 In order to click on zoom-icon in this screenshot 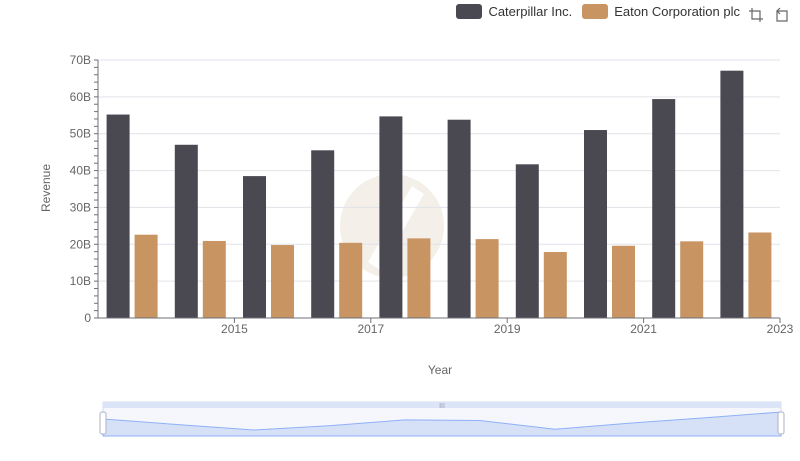, I will do `click(756, 15)`.